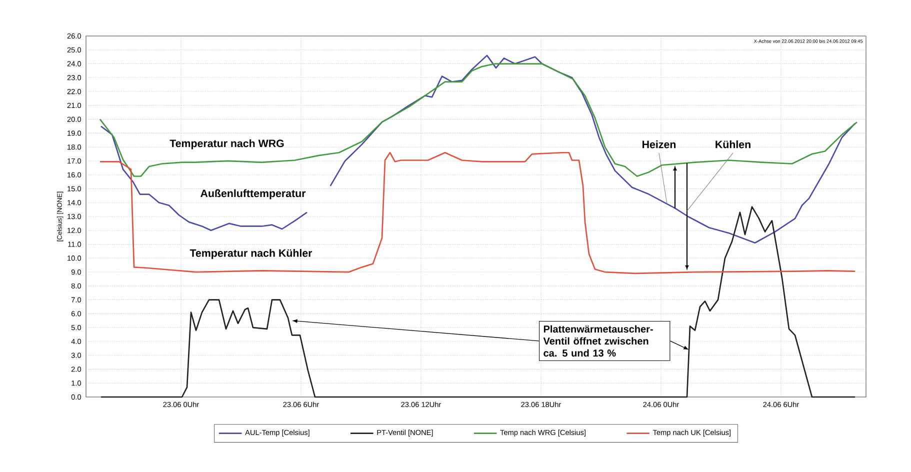 The width and height of the screenshot is (911, 472). What do you see at coordinates (659, 144) in the screenshot?
I see `annotation: Heizen` at bounding box center [659, 144].